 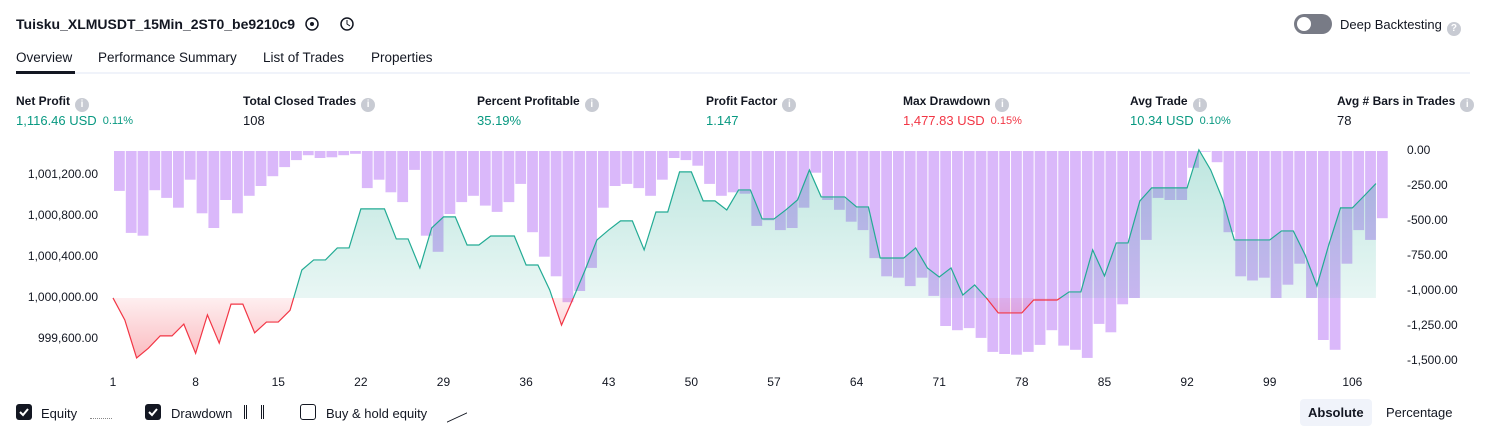 What do you see at coordinates (774, 382) in the screenshot?
I see `x-tick-label: 57` at bounding box center [774, 382].